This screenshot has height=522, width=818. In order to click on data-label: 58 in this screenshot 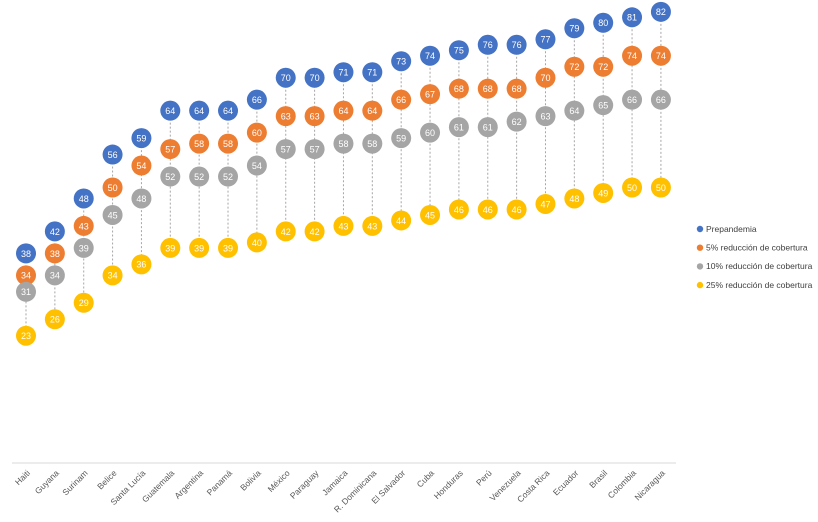, I will do `click(343, 144)`.